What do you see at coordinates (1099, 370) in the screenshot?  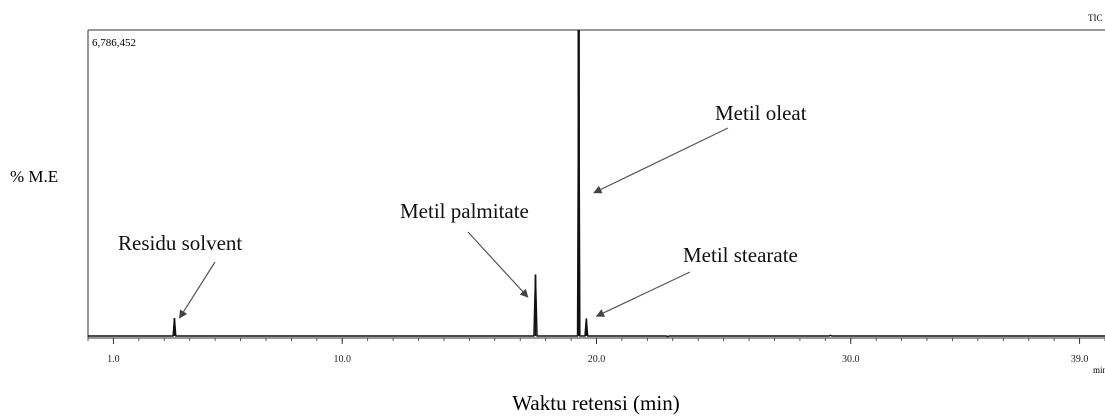 I see `x-unit-label: min` at bounding box center [1099, 370].